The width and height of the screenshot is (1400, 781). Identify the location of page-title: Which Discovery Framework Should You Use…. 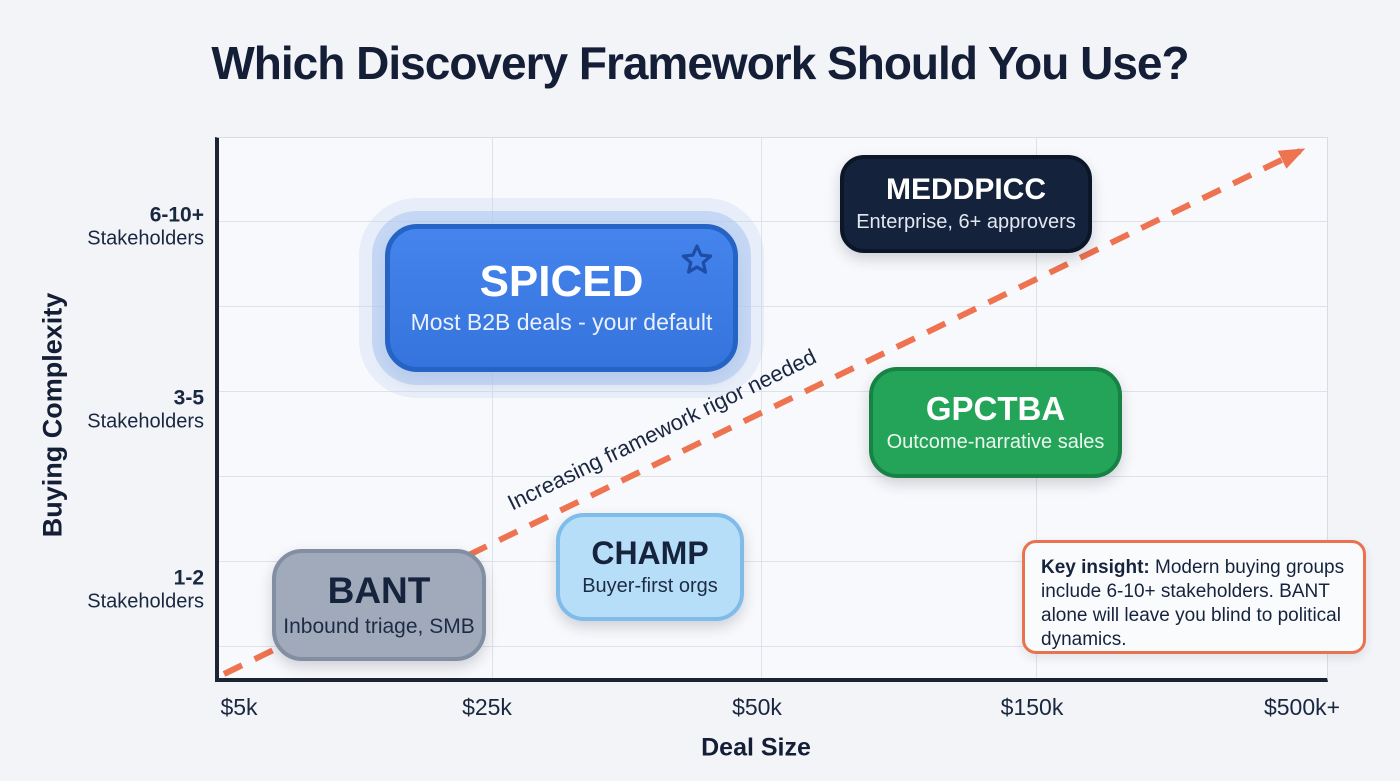
(700, 63).